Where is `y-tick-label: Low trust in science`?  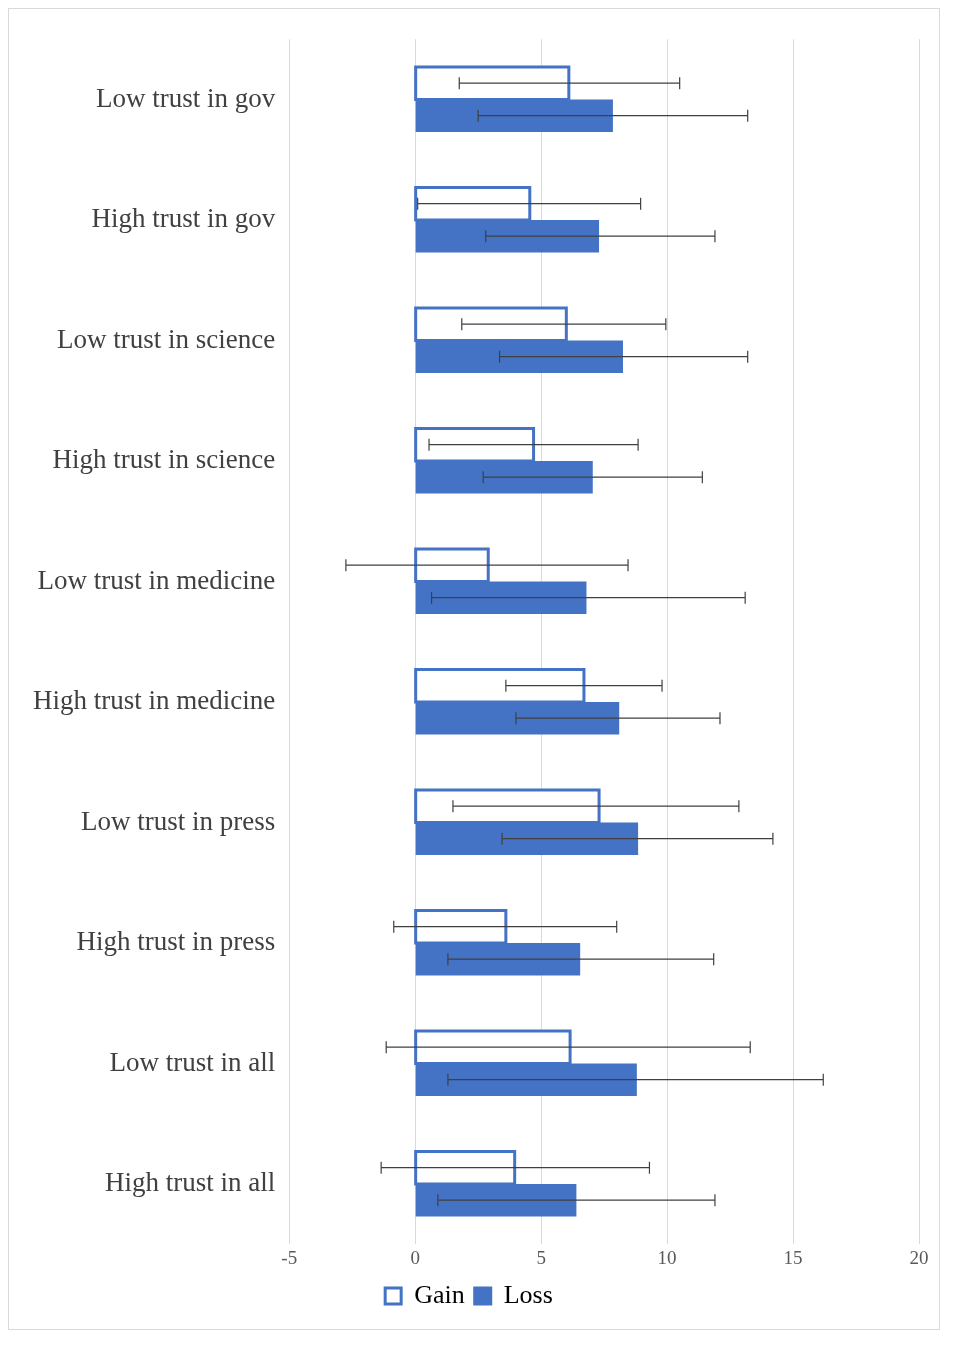 y-tick-label: Low trust in science is located at coordinates (166, 338).